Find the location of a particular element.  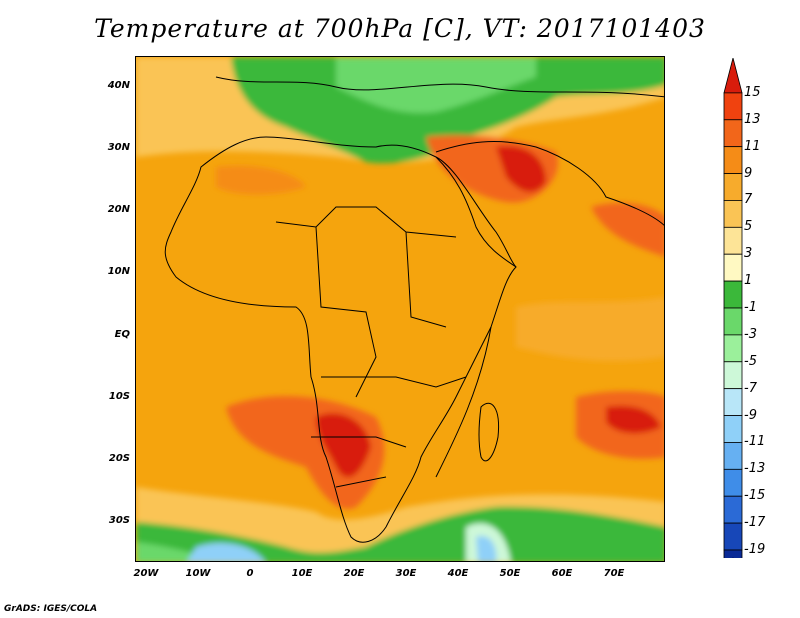

lon-label-10w: 10W is located at coordinates (198, 573).